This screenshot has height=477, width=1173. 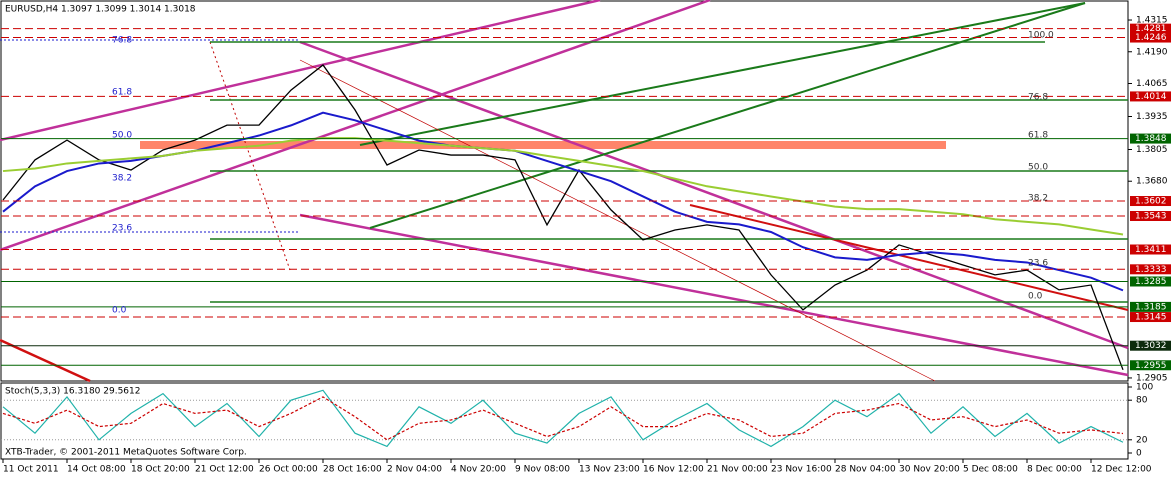 What do you see at coordinates (1121, 470) in the screenshot?
I see `x-tick-label: 12 Dec 12:00` at bounding box center [1121, 470].